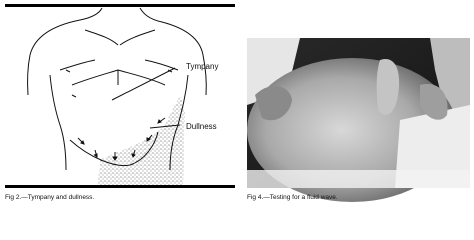 The height and width of the screenshot is (240, 474). Describe the element at coordinates (292, 197) in the screenshot. I see `caption: Fig 4.—Testing for a fluid wave.` at that location.